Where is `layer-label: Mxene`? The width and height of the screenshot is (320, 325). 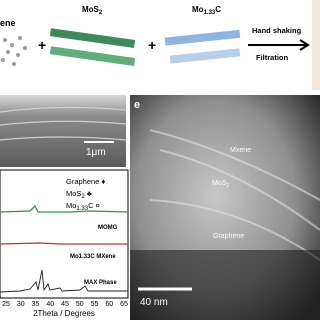 layer-label: Mxene is located at coordinates (240, 150).